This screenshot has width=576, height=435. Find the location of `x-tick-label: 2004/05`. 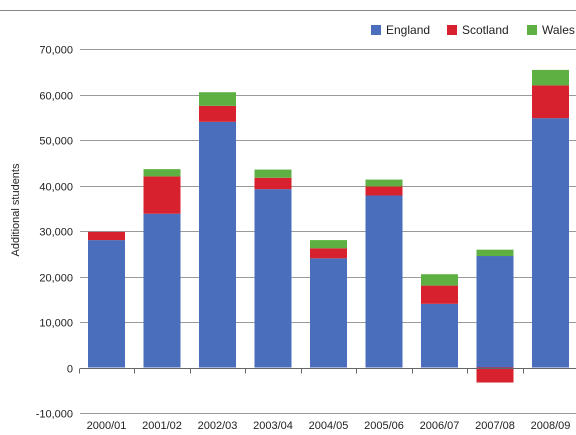

x-tick-label: 2004/05 is located at coordinates (329, 426).